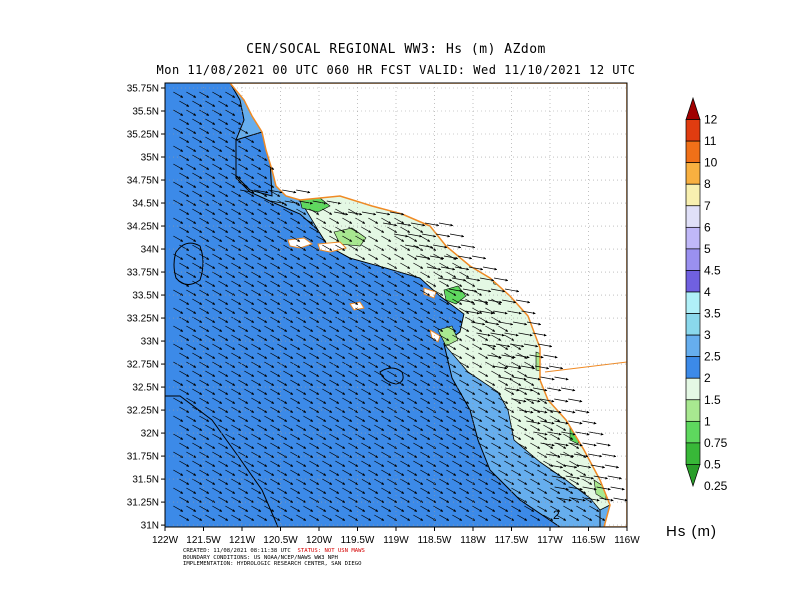 This screenshot has height=612, width=792. What do you see at coordinates (143, 181) in the screenshot?
I see `lat-label: 34.75N` at bounding box center [143, 181].